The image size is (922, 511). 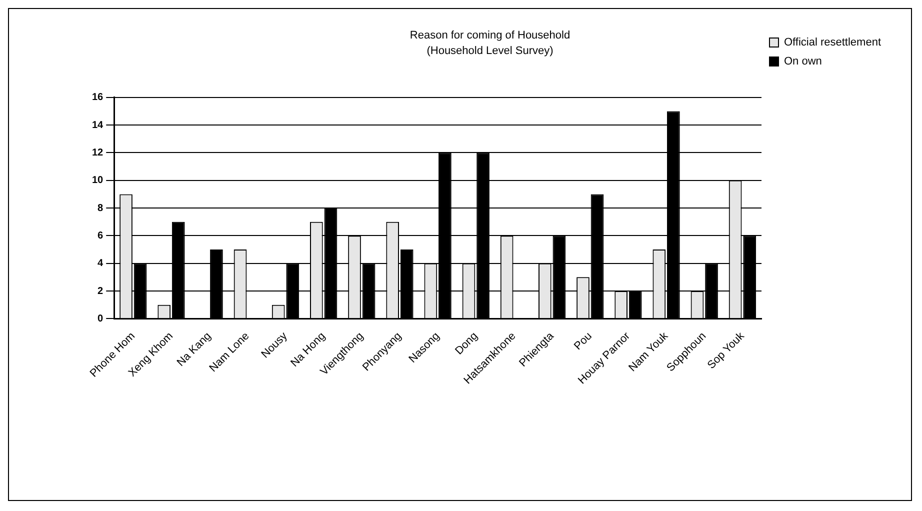 I want to click on y-tick-label: 16, so click(x=98, y=98).